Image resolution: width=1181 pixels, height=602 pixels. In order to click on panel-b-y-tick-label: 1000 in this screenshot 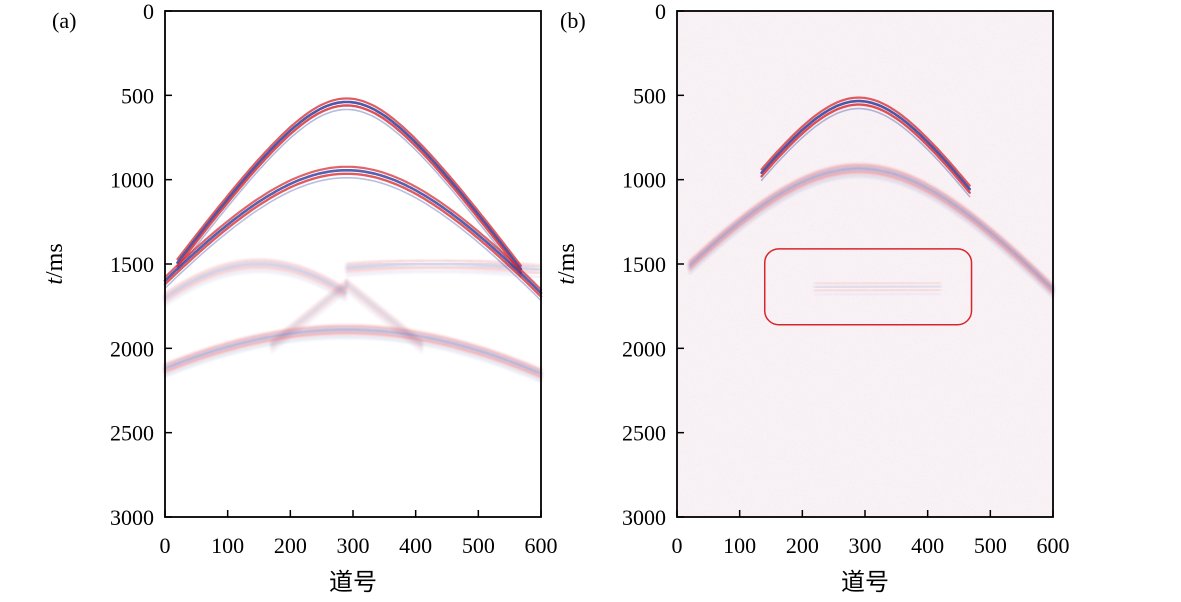, I will do `click(644, 180)`.